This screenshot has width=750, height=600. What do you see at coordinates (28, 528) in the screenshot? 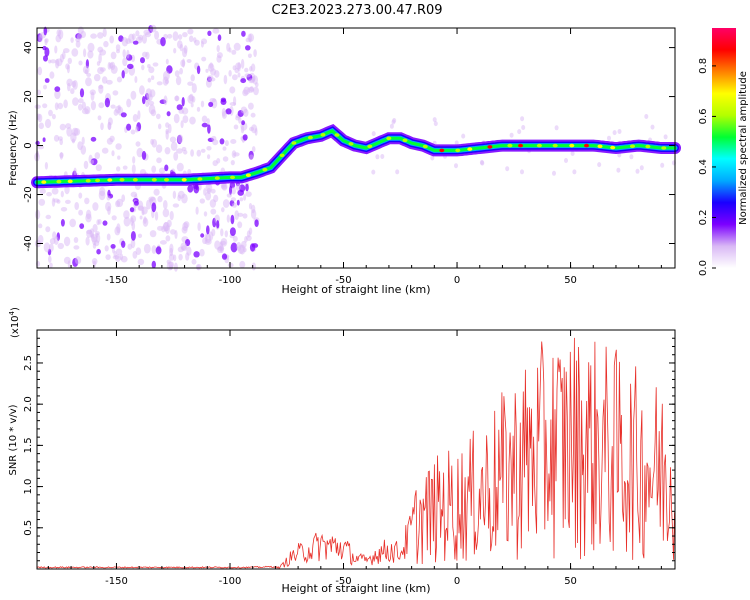
I see `y-tick-label: 0.5` at bounding box center [28, 528].